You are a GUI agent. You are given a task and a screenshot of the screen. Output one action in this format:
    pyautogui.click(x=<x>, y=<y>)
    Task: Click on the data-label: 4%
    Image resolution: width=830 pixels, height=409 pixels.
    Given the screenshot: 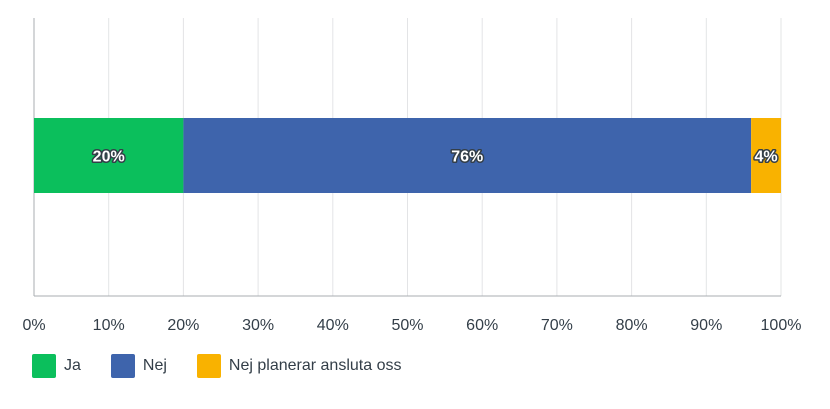 What is the action you would take?
    pyautogui.click(x=765, y=157)
    